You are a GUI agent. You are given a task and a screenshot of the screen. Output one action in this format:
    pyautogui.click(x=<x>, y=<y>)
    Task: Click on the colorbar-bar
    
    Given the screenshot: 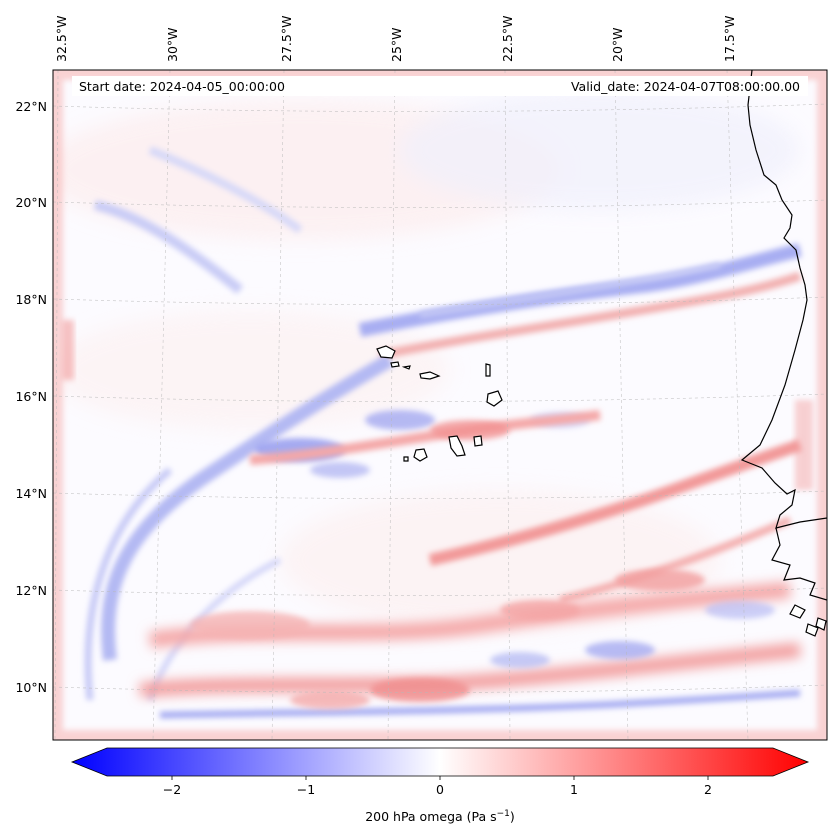 What is the action you would take?
    pyautogui.click(x=440, y=762)
    